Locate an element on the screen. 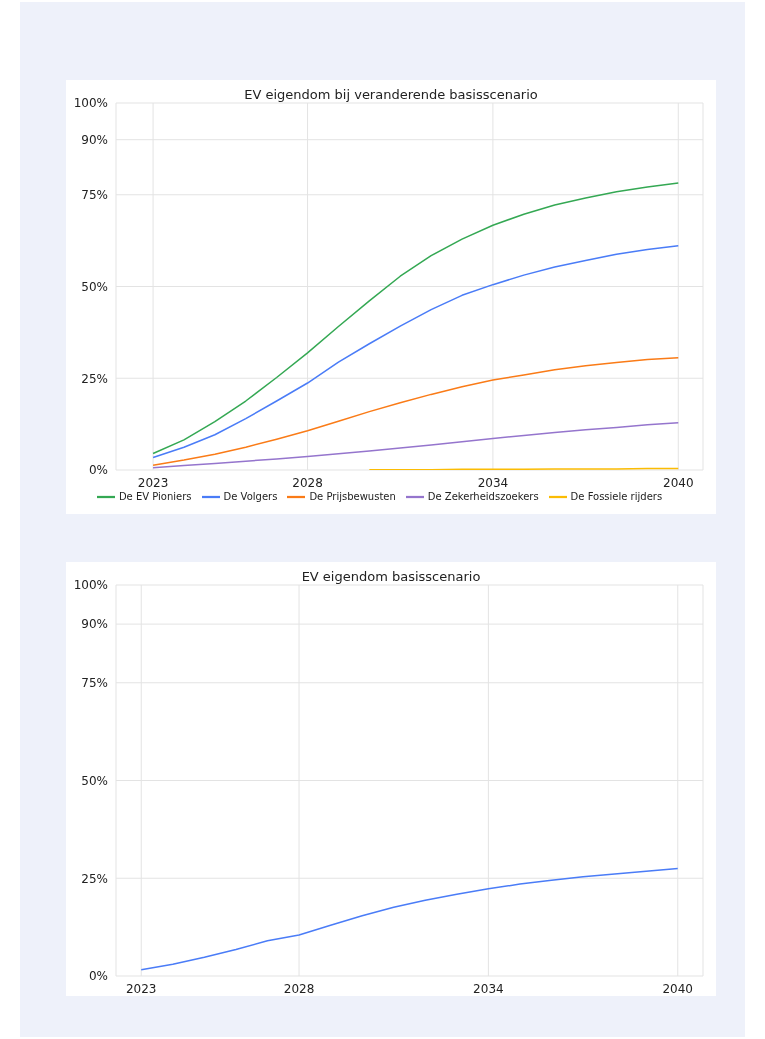 This screenshot has width=765, height=1039. chart-title: EV eigendom basisscenario is located at coordinates (391, 576).